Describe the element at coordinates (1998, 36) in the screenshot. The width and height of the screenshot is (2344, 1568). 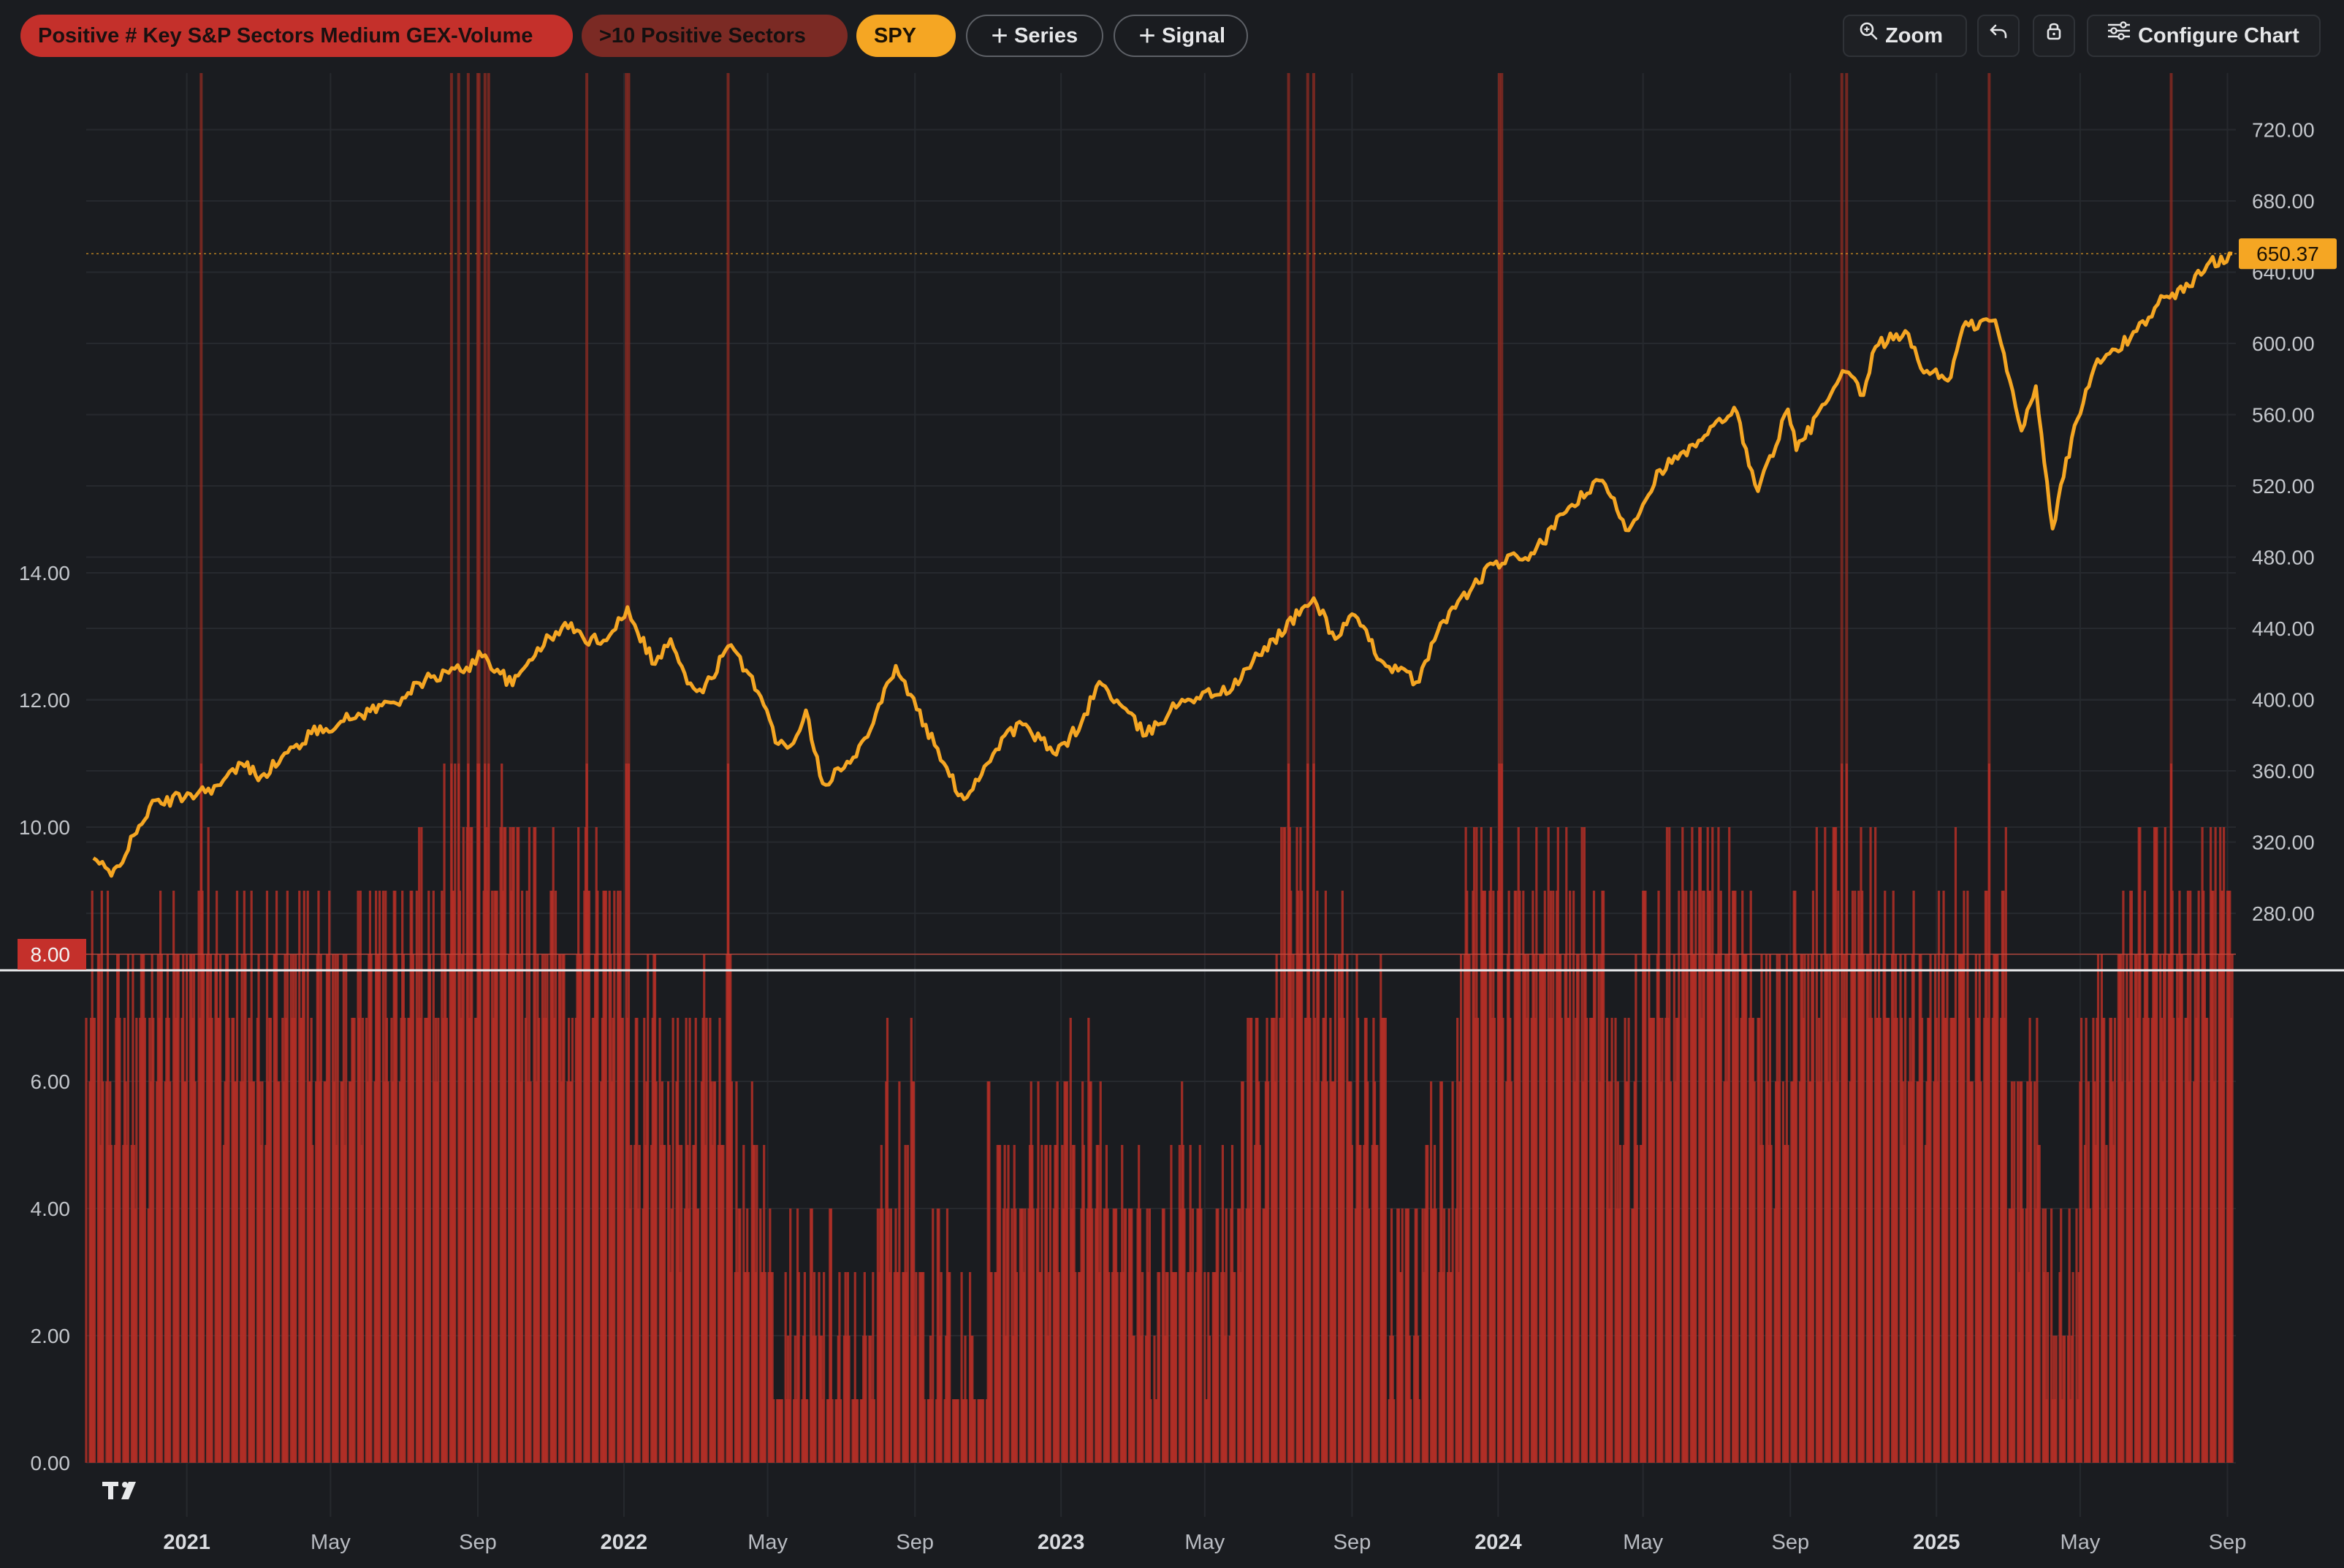
I see `undo-button` at that location.